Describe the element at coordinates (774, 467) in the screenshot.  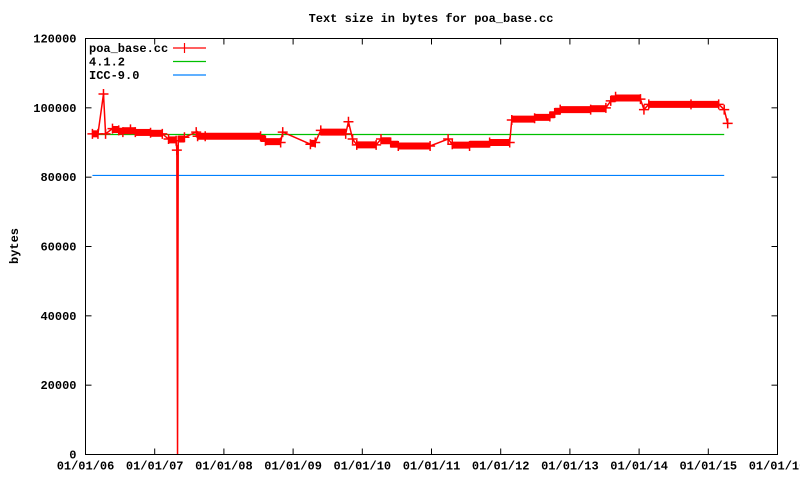
I see `x-tick-label: 01/01/16` at that location.